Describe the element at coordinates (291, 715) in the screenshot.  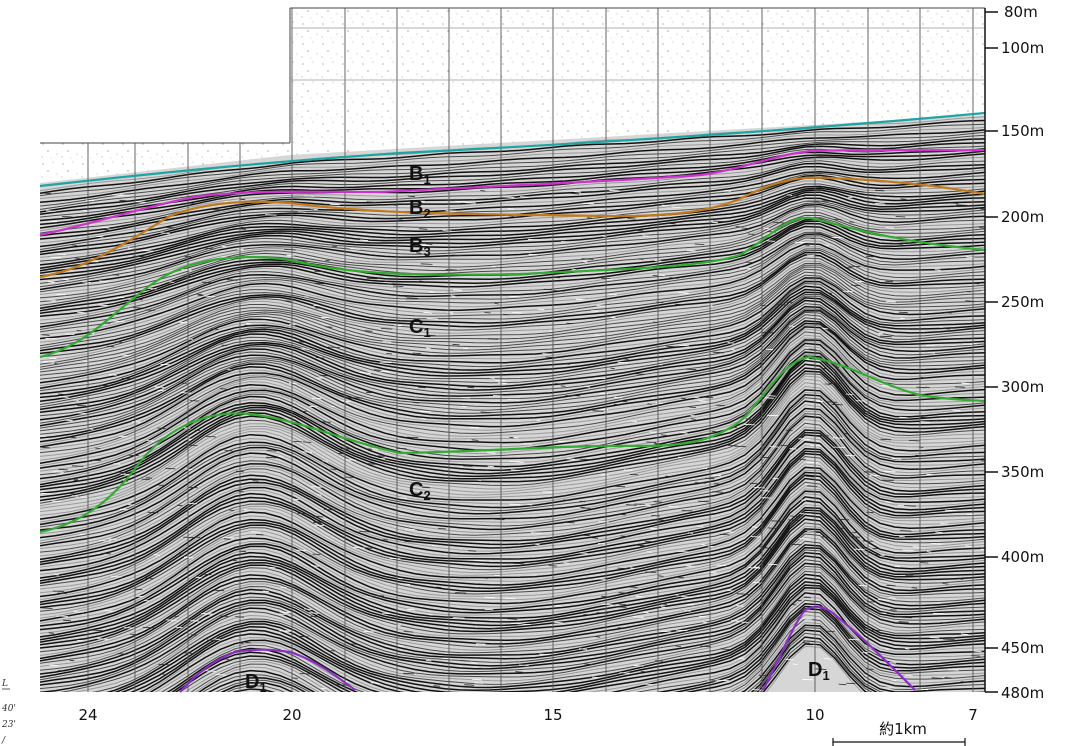
I see `distance-tick-20: 20` at that location.